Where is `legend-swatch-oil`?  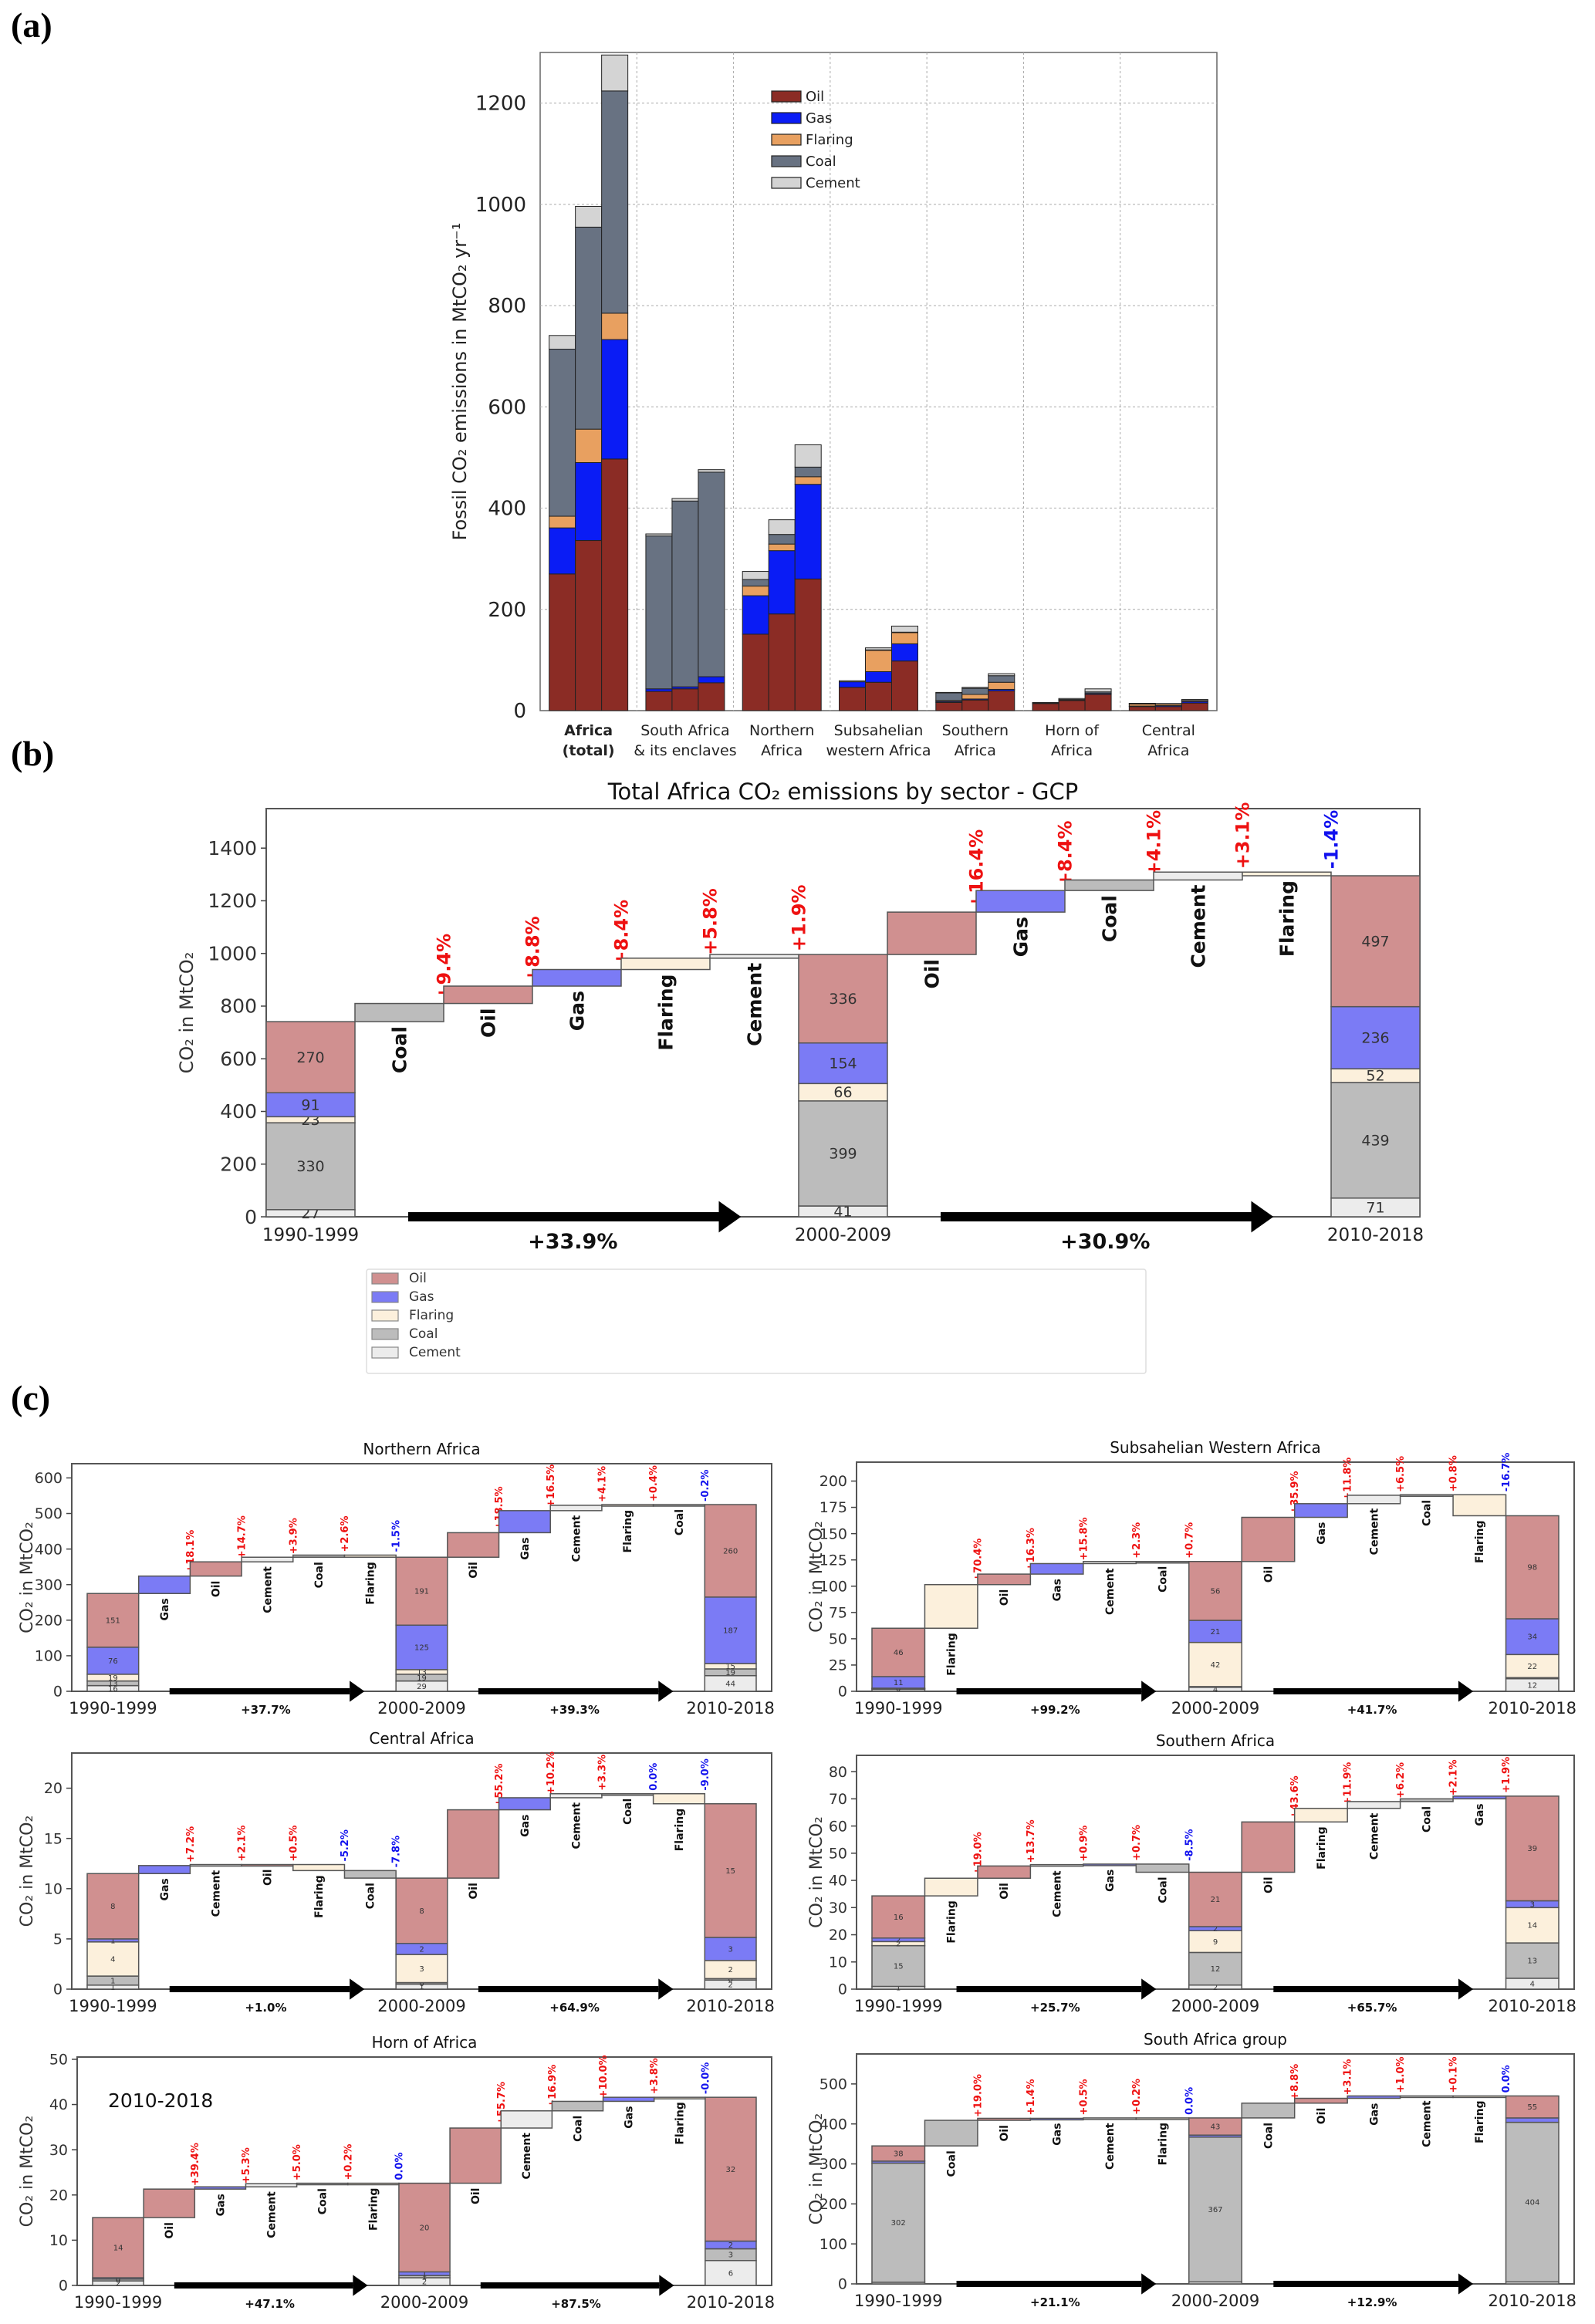 legend-swatch-oil is located at coordinates (786, 96).